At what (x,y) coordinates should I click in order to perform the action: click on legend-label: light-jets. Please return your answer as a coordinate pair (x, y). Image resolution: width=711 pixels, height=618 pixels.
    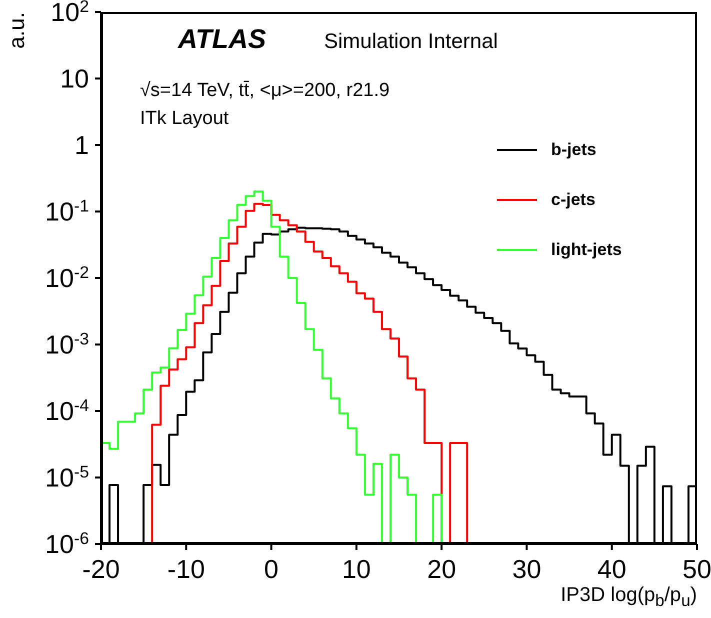
    Looking at the image, I should click on (586, 250).